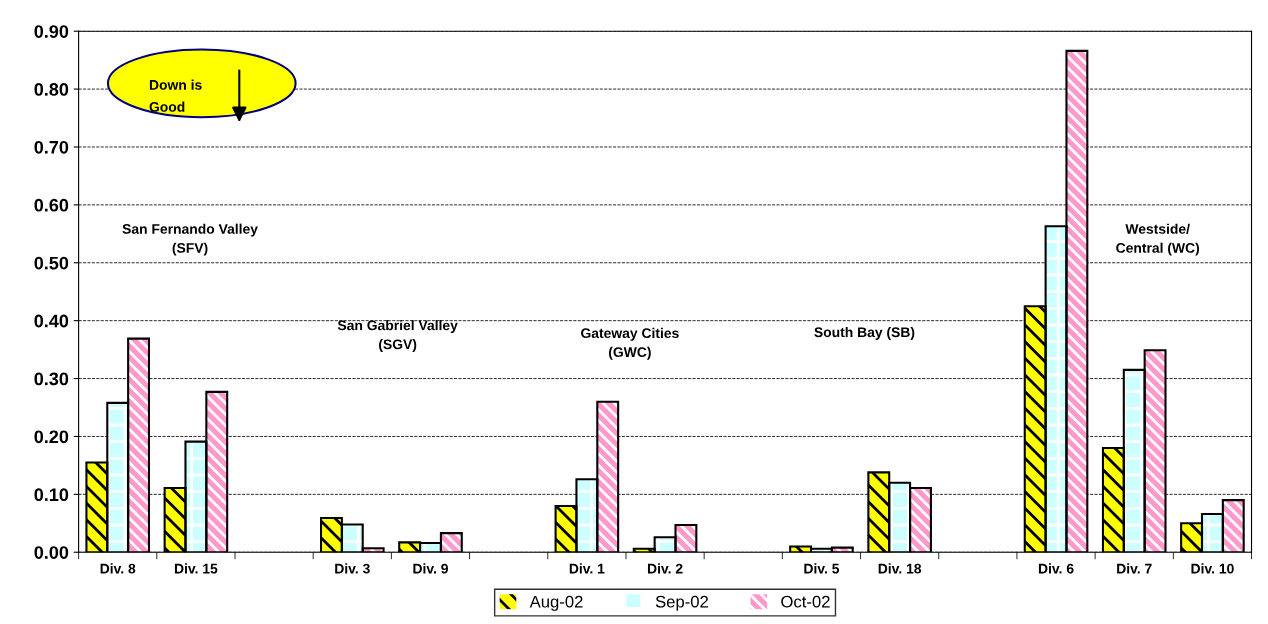 The width and height of the screenshot is (1268, 624). I want to click on x-tick-label: Div. 6, so click(1056, 568).